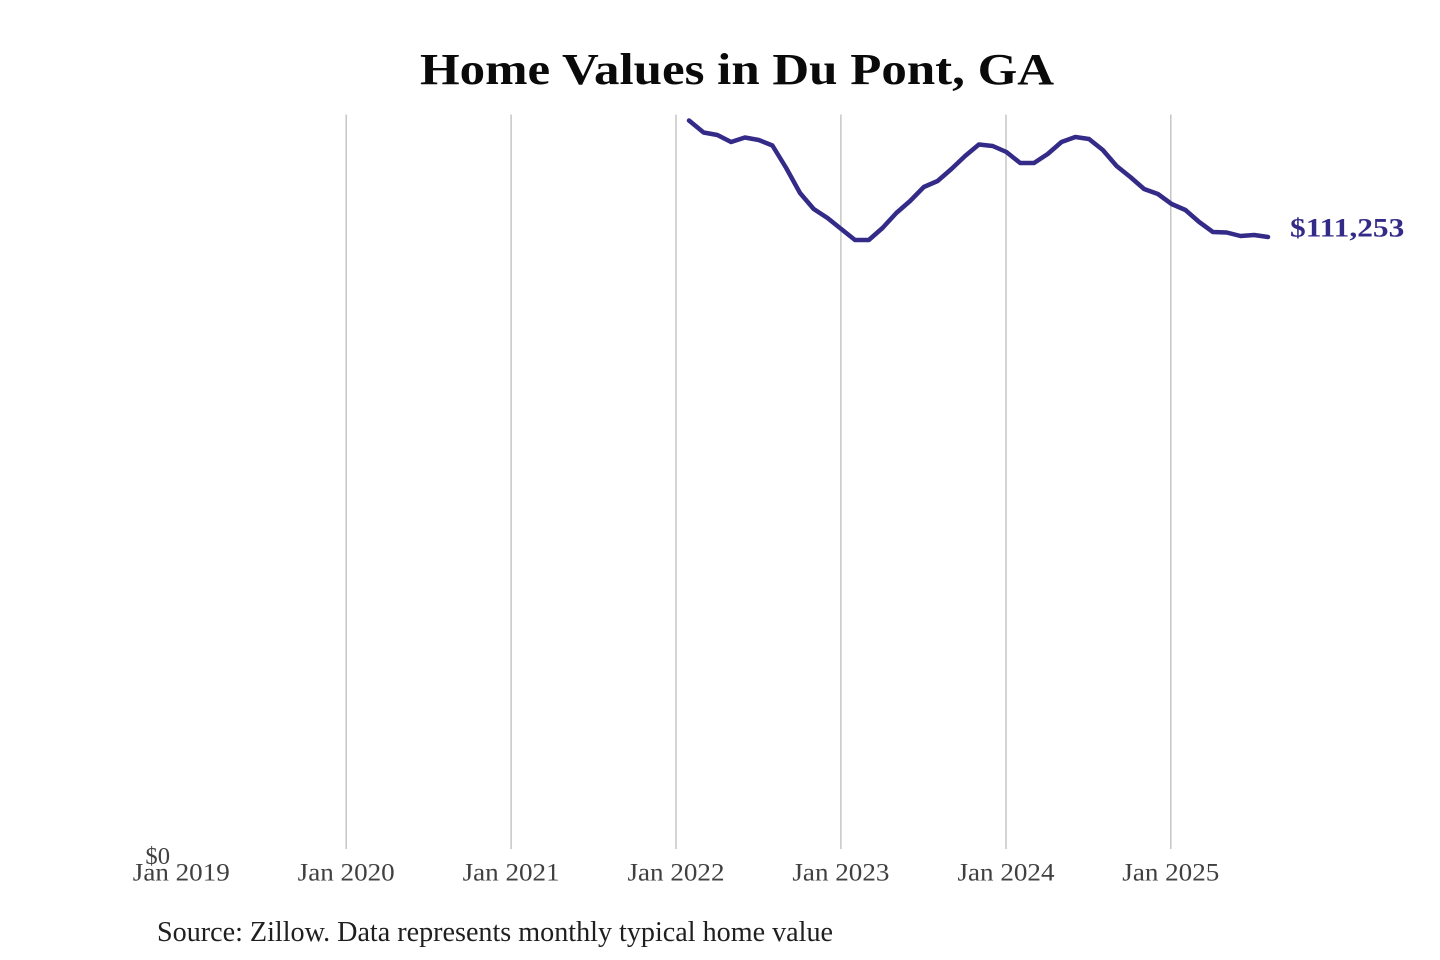 This screenshot has width=1440, height=960. Describe the element at coordinates (157, 856) in the screenshot. I see `svg-text: $0` at that location.